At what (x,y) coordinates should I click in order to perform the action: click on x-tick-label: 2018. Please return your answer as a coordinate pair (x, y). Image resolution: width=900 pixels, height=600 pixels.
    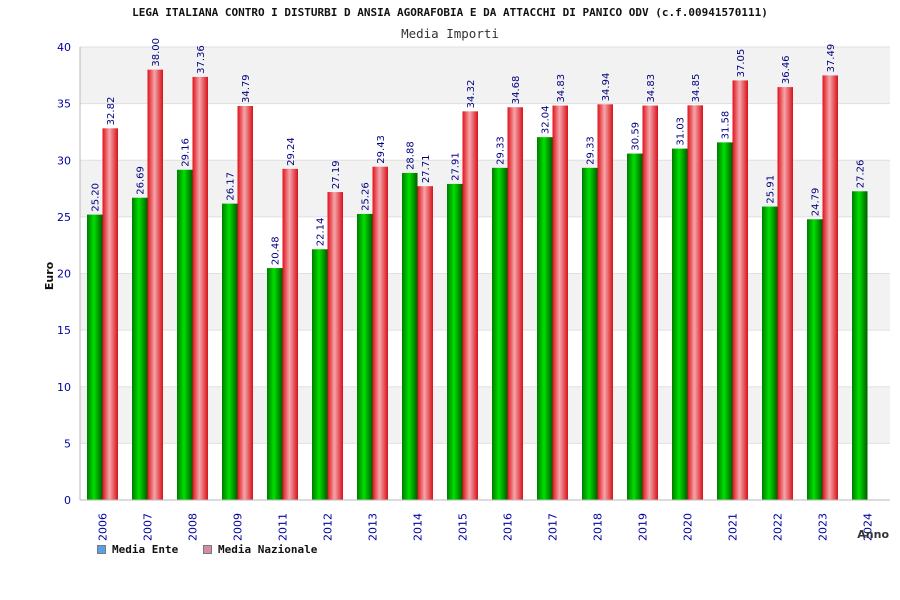
    Looking at the image, I should click on (598, 527).